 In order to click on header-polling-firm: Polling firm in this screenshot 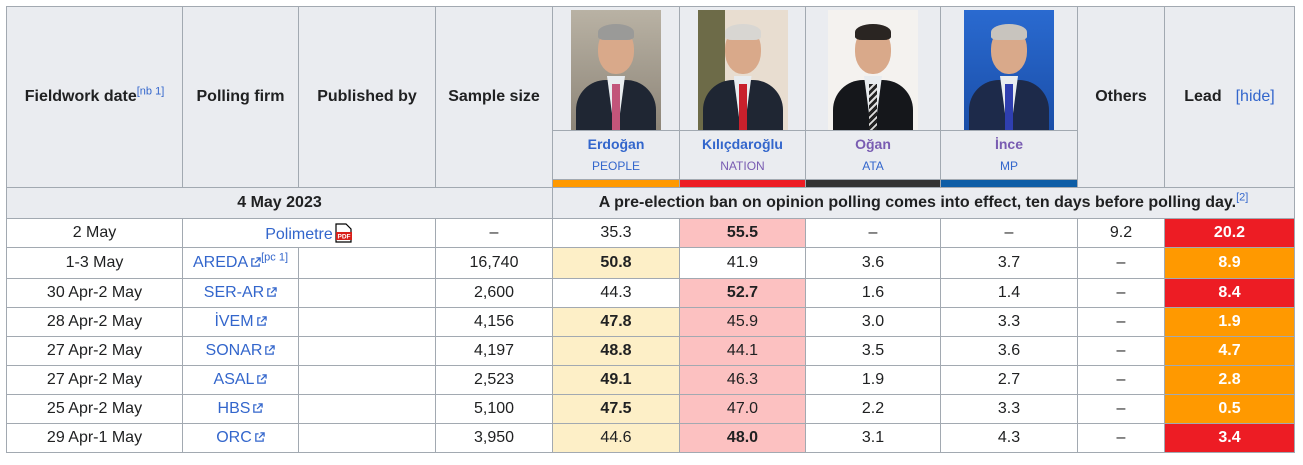, I will do `click(240, 97)`.